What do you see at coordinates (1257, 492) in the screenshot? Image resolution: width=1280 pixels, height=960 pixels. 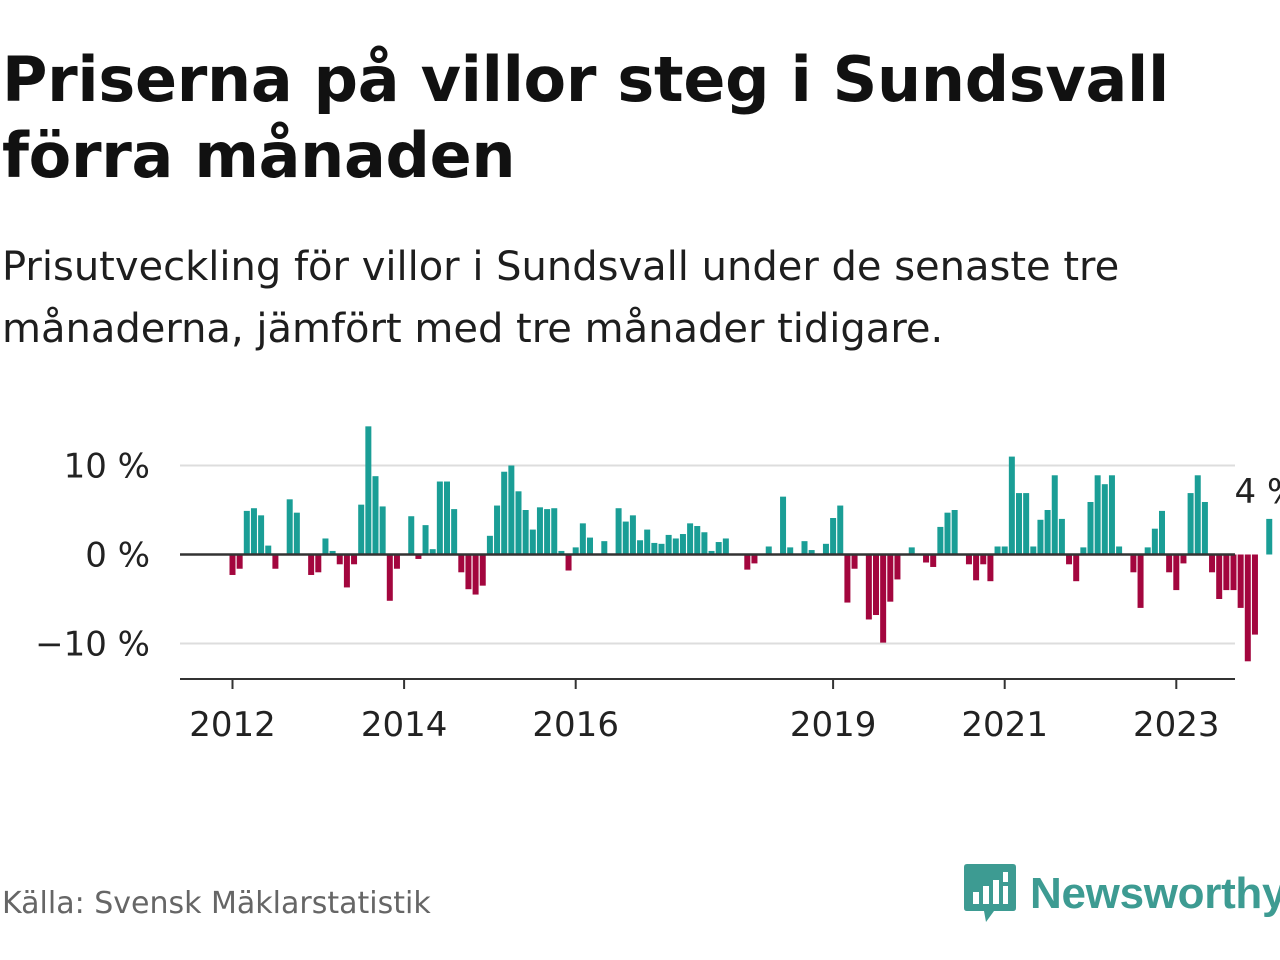 I see `last-value-label: 4 %` at bounding box center [1257, 492].